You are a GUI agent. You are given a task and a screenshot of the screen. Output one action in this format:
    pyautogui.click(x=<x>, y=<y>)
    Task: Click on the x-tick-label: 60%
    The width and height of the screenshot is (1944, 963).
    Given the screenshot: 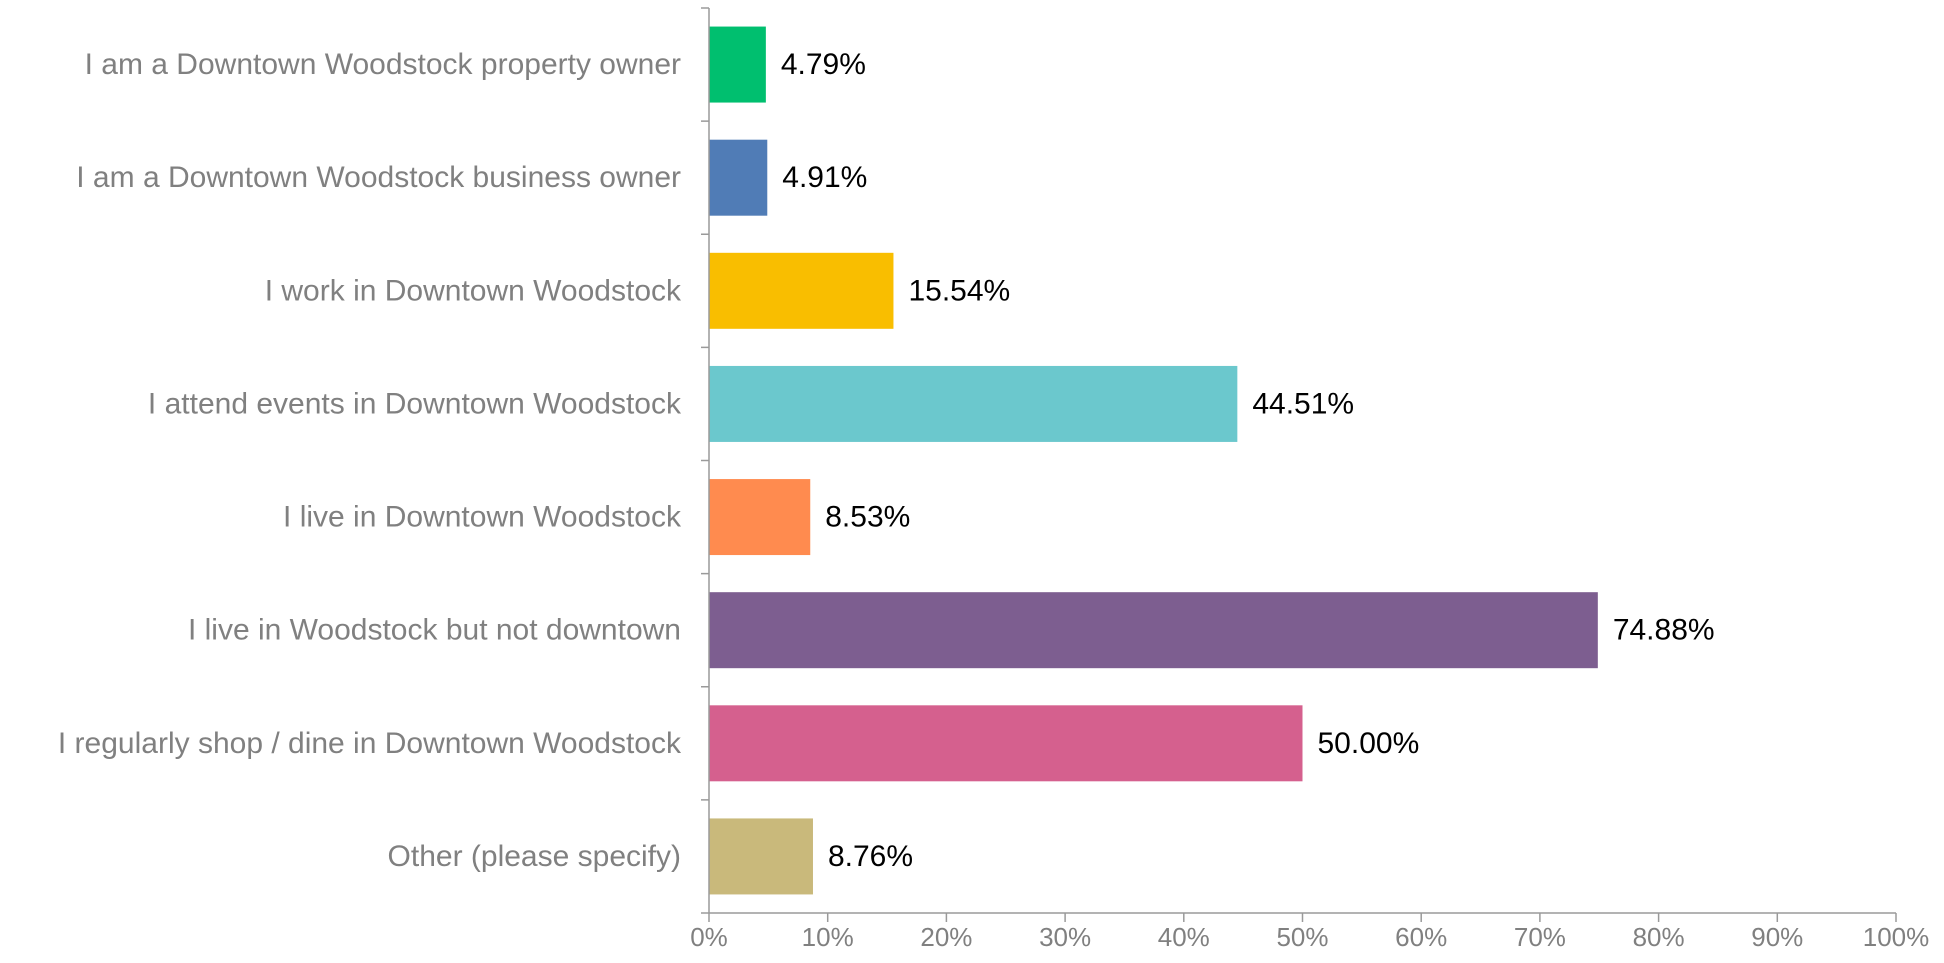 What is the action you would take?
    pyautogui.click(x=1421, y=937)
    